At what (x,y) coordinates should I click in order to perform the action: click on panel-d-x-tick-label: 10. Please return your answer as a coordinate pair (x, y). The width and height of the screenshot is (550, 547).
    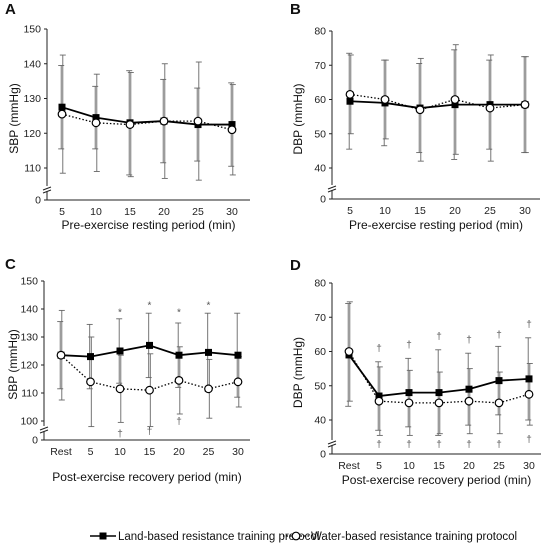
    Looking at the image, I should click on (409, 466).